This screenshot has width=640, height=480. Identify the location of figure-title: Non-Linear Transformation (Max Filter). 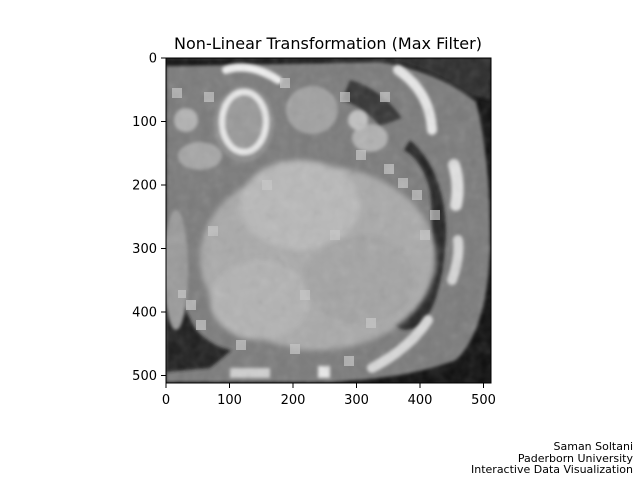
(328, 43).